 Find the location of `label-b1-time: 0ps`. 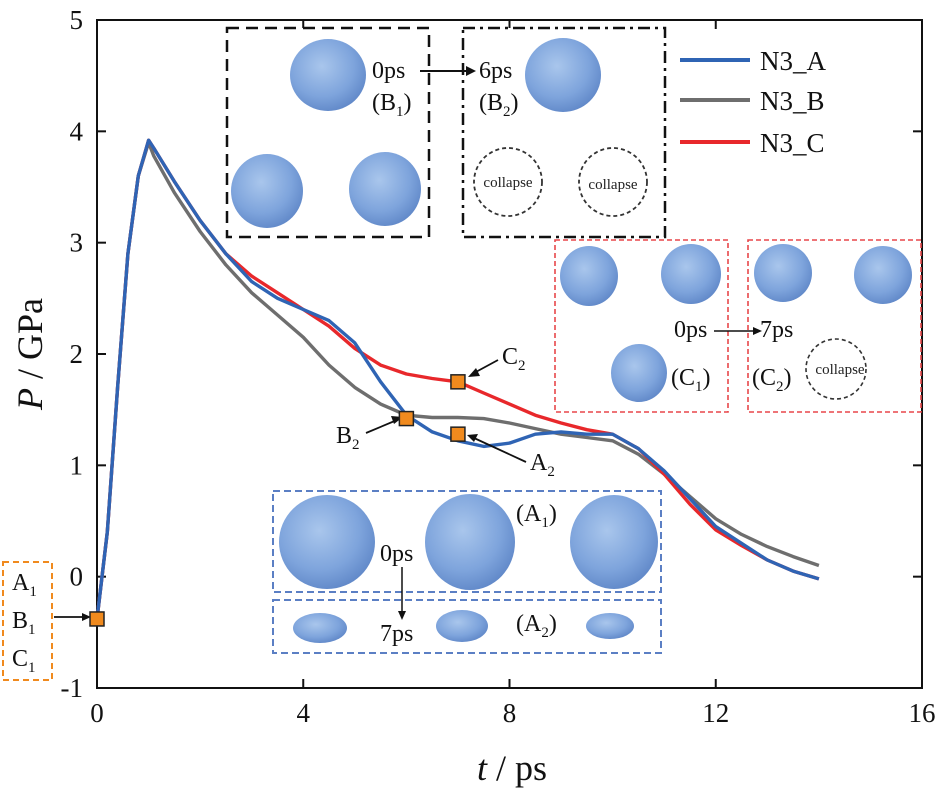

label-b1-time: 0ps is located at coordinates (388, 71).